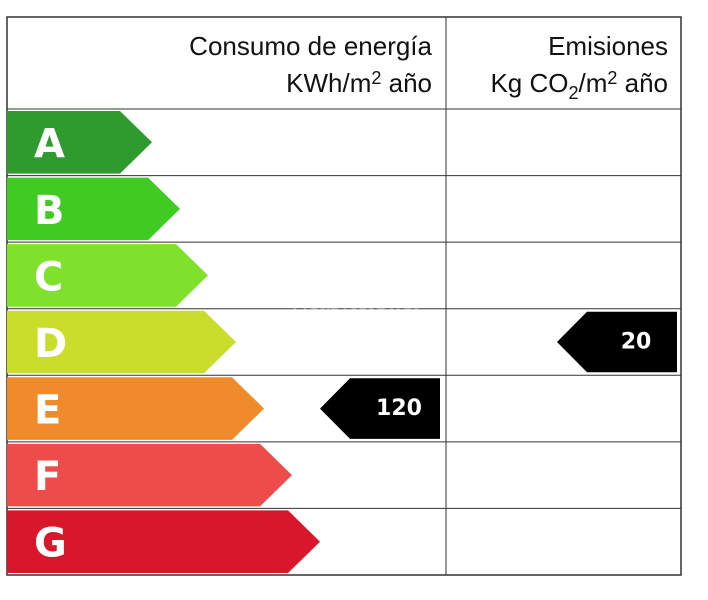 The height and width of the screenshot is (600, 708). What do you see at coordinates (399, 408) in the screenshot?
I see `marker-value: 120` at bounding box center [399, 408].